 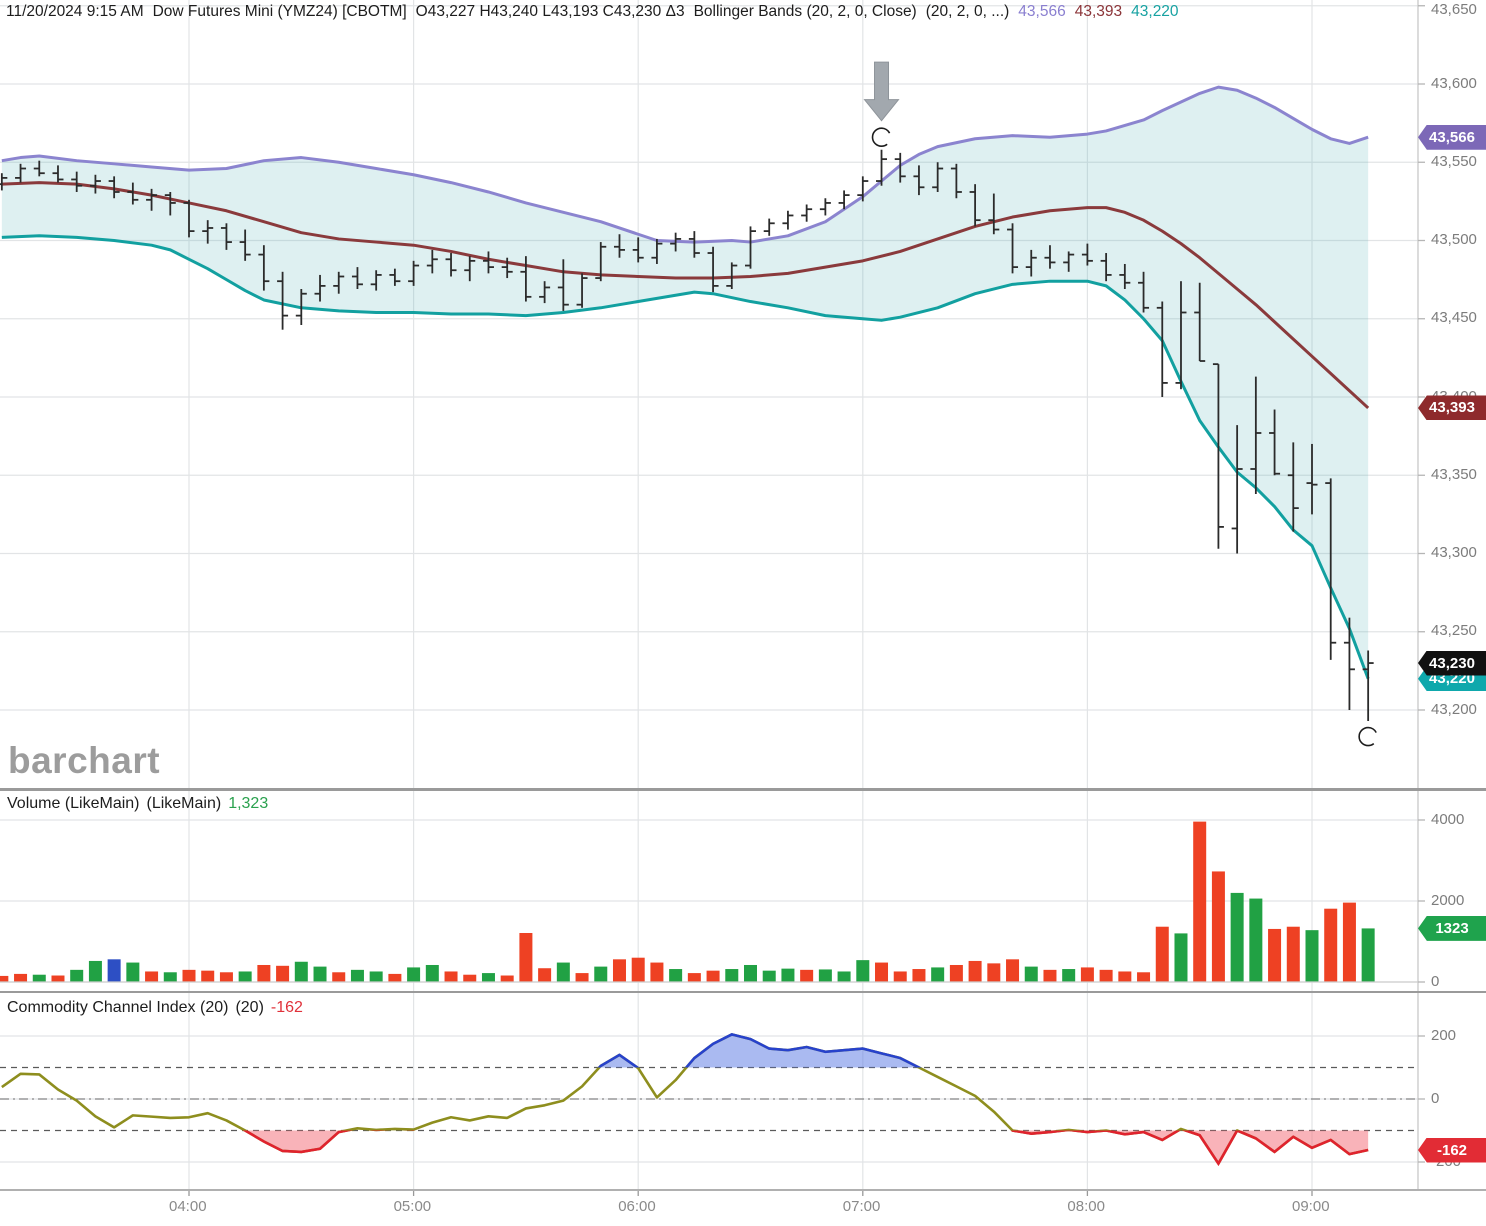 I want to click on header-segment-4: (20, 2, 0, ...), so click(x=967, y=11).